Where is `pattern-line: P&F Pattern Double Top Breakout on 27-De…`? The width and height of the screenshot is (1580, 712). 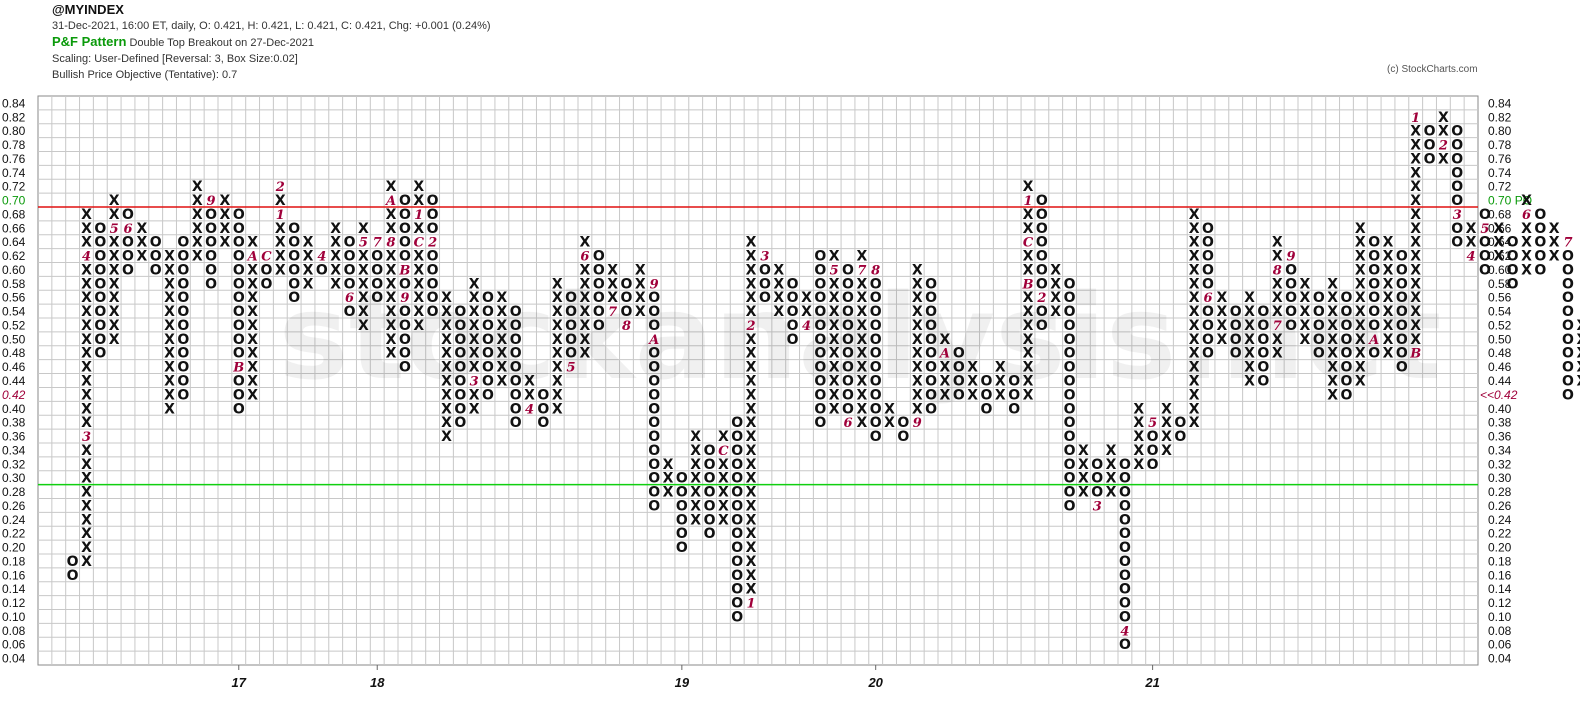 pattern-line: P&F Pattern Double Top Breakout on 27-De… is located at coordinates (271, 42).